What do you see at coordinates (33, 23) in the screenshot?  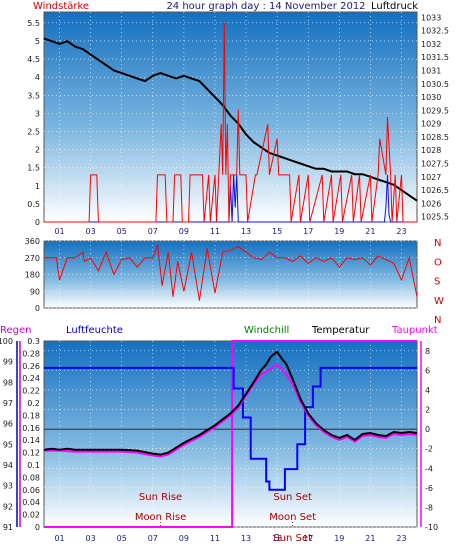 I see `chart1-y-left-tick: 5.5` at bounding box center [33, 23].